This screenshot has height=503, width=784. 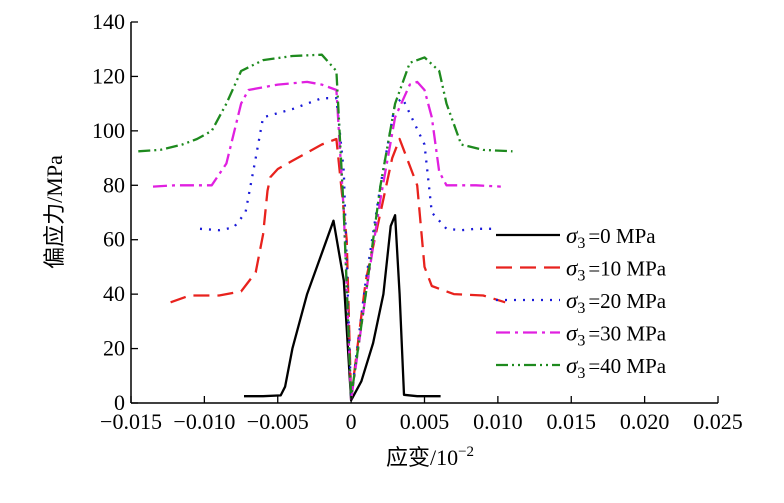 I want to click on x-axis-title-text: 应变/10, so click(x=422, y=457).